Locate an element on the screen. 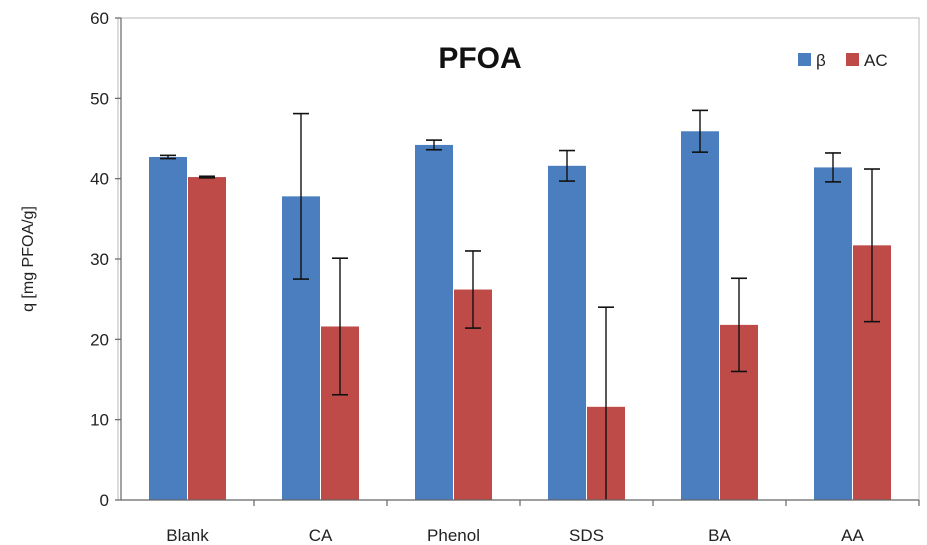  bar-beta-aa is located at coordinates (833, 334).